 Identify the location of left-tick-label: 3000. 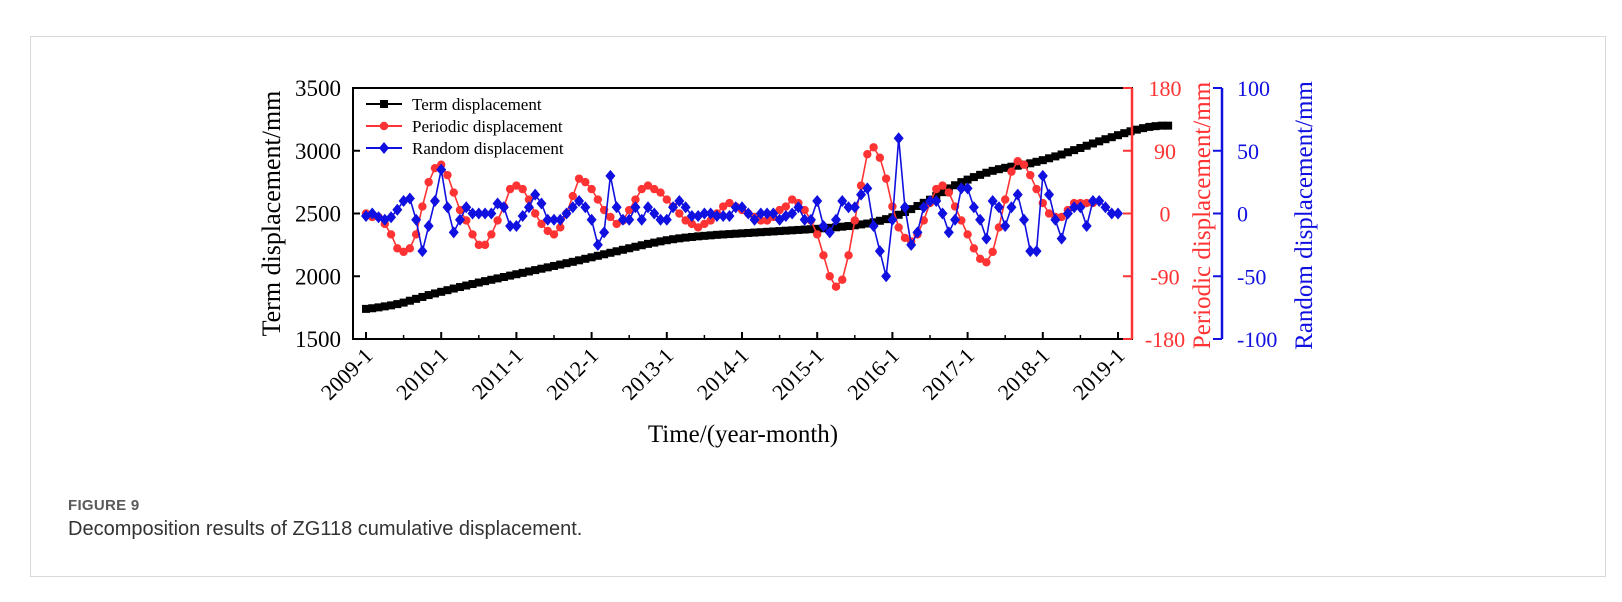
(318, 151).